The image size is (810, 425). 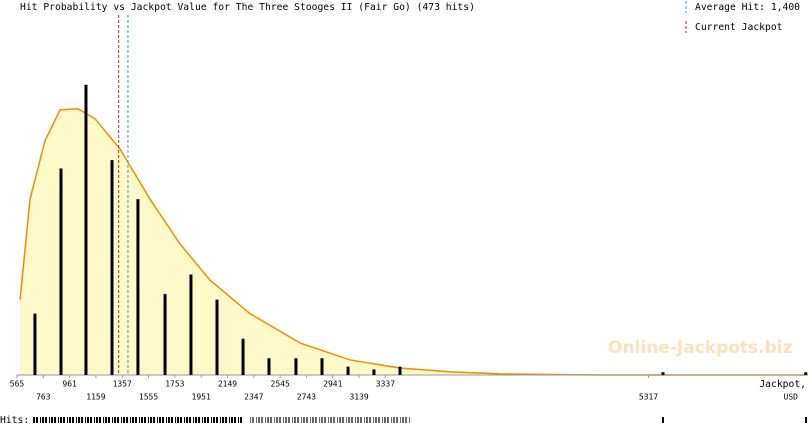 I want to click on x-tick-label: 5317, so click(x=648, y=397).